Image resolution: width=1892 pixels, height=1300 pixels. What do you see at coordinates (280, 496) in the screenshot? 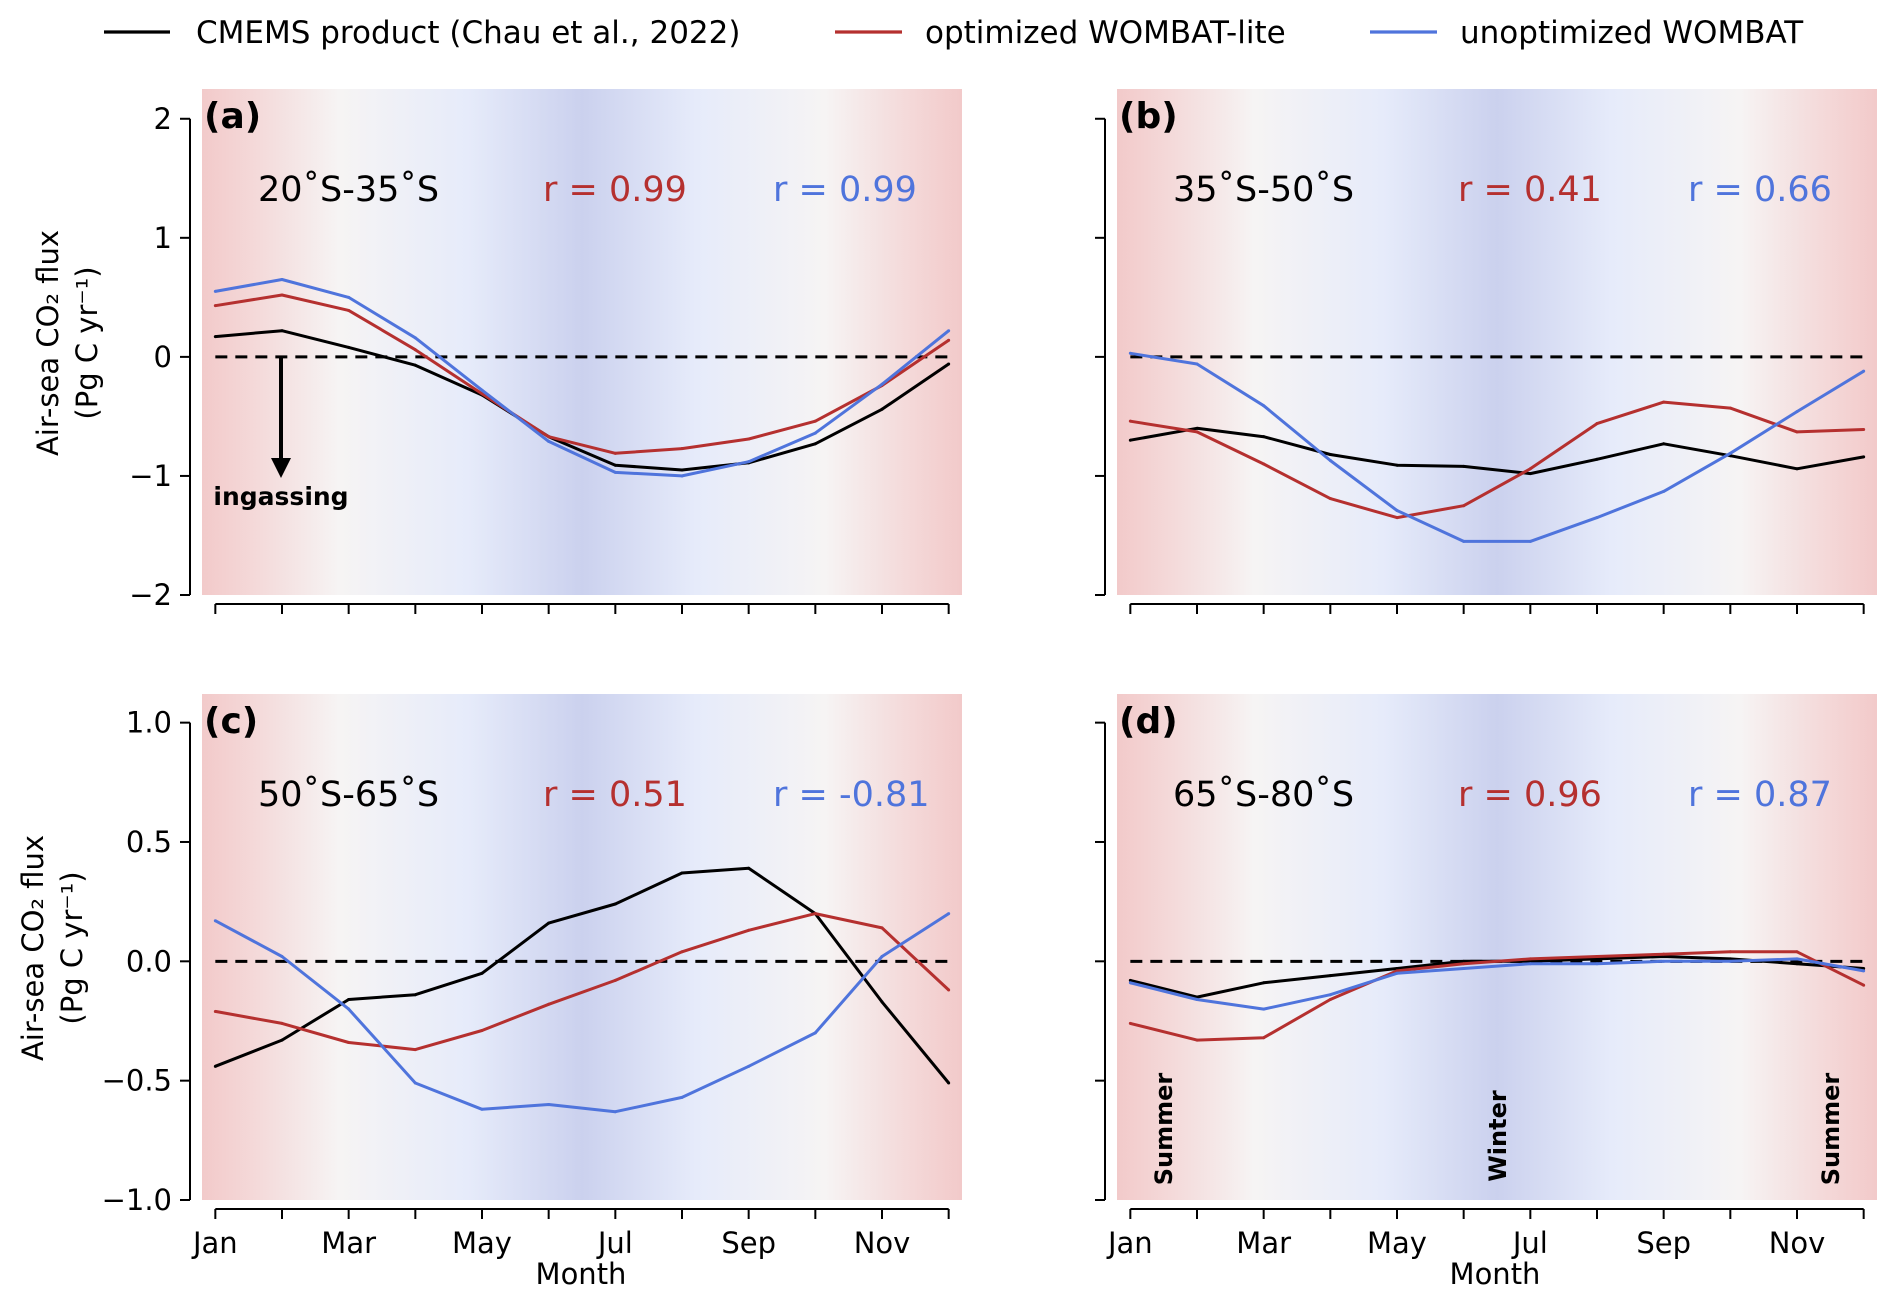
I see `ingassing-label: ingassing` at bounding box center [280, 496].